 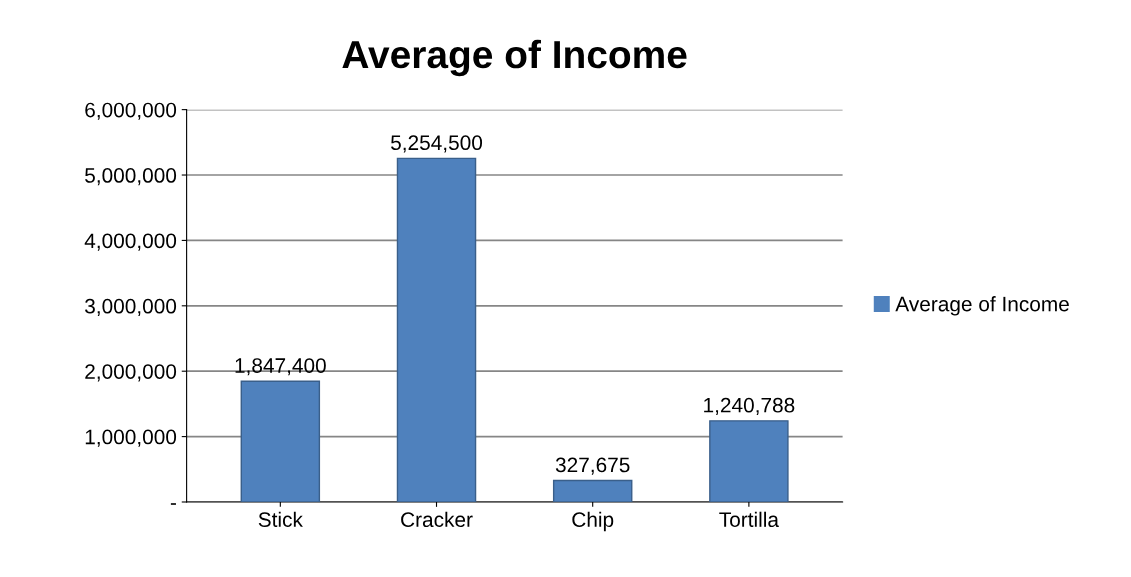 I want to click on y-tick-label: 3,000,000, so click(x=131, y=307).